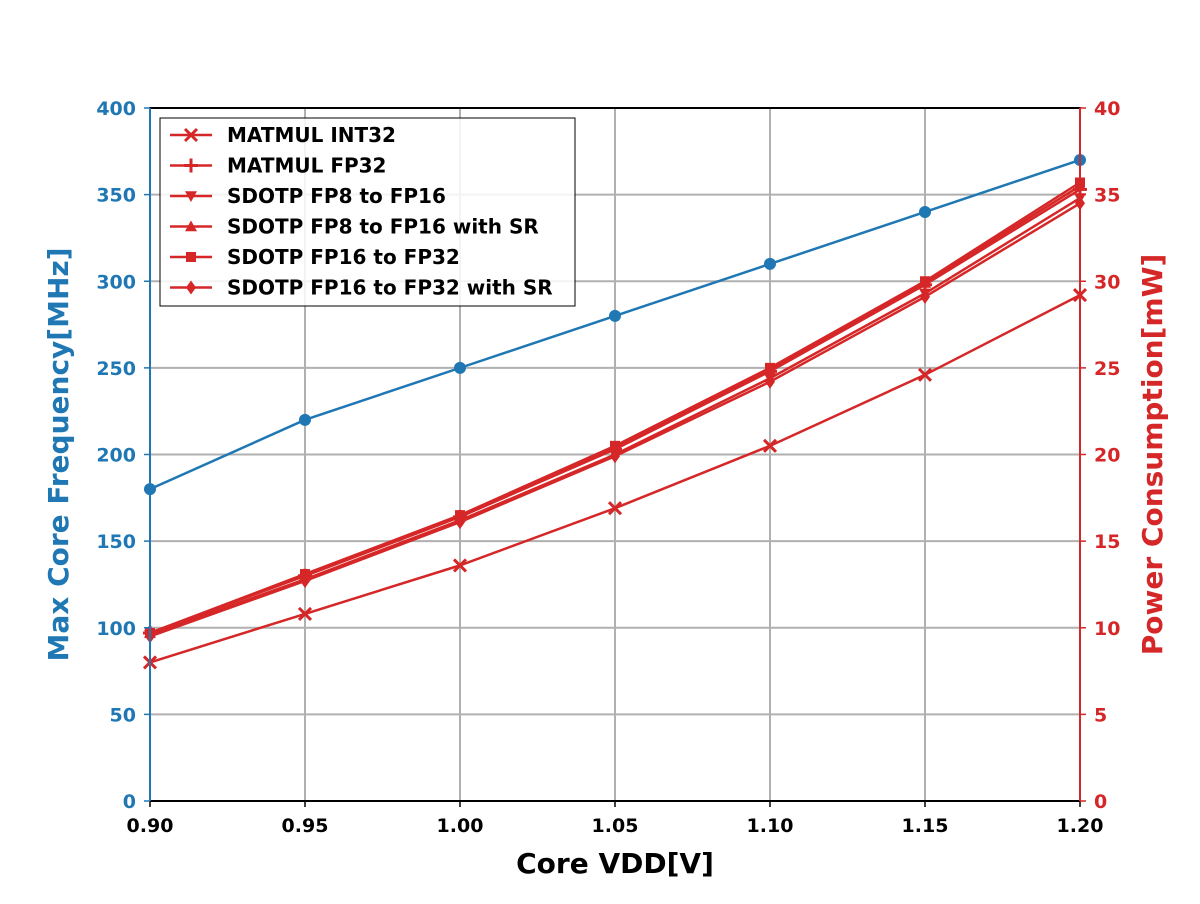 Image resolution: width=1200 pixels, height=904 pixels. What do you see at coordinates (1080, 826) in the screenshot?
I see `x-tick-label: 1.20` at bounding box center [1080, 826].